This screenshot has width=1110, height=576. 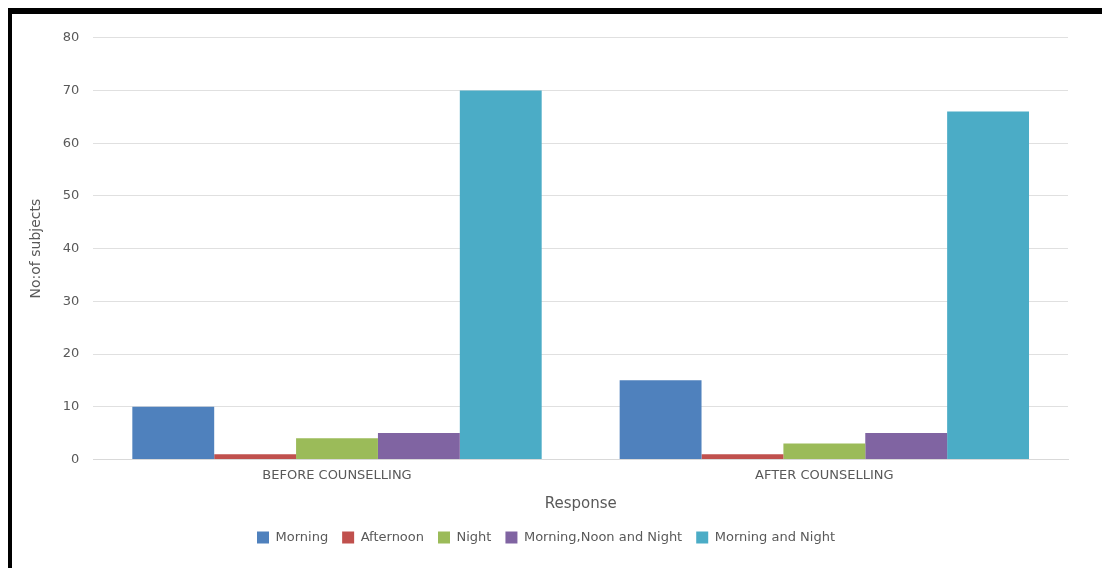 I want to click on y-tick-label: 50, so click(x=71, y=195).